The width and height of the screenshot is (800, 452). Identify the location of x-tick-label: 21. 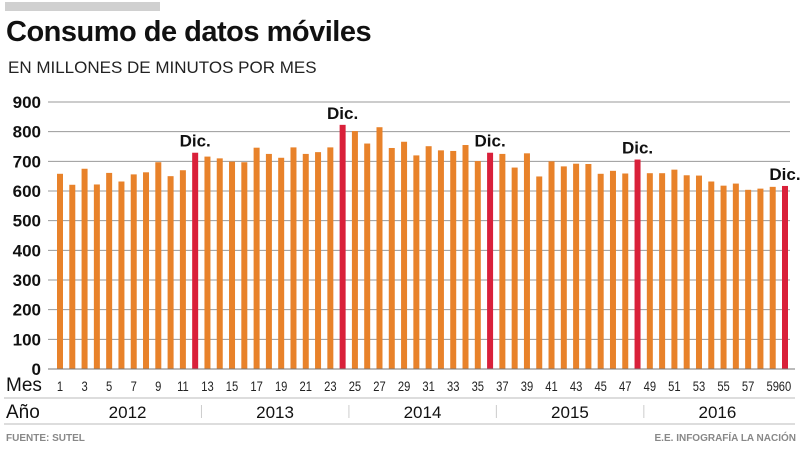
(306, 386).